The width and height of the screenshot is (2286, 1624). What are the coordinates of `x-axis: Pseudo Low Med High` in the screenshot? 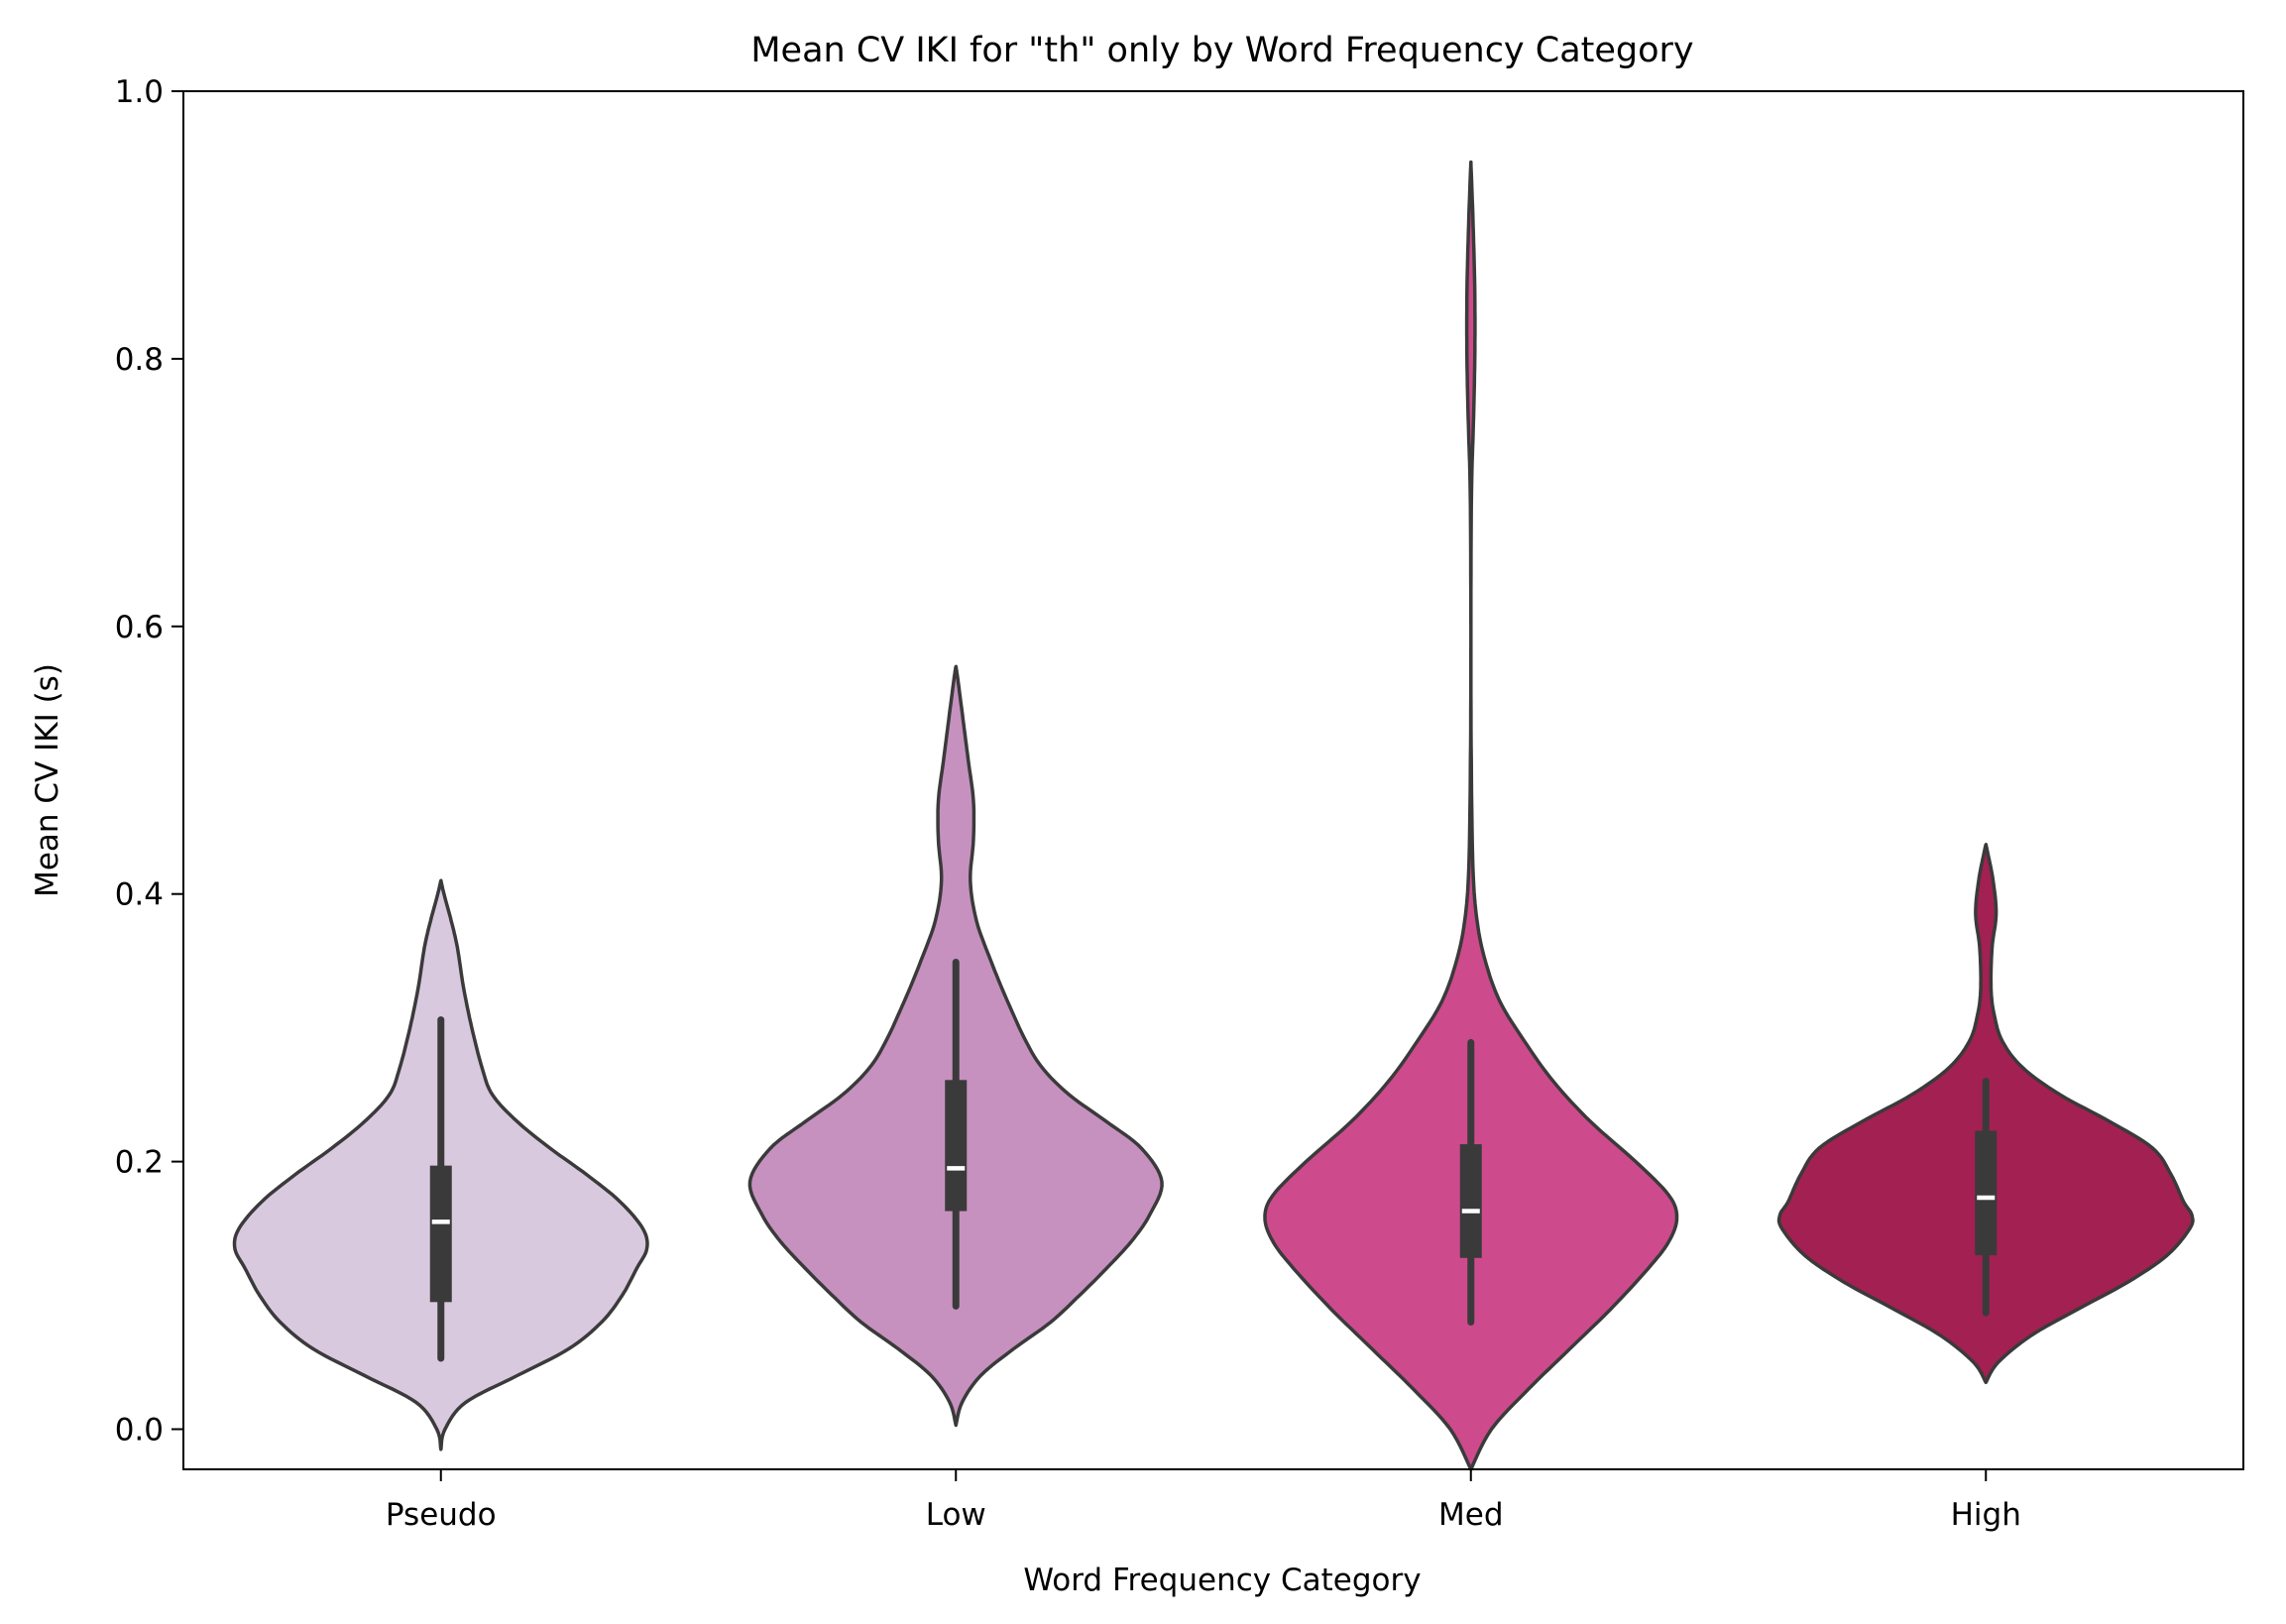 It's located at (1203, 1501).